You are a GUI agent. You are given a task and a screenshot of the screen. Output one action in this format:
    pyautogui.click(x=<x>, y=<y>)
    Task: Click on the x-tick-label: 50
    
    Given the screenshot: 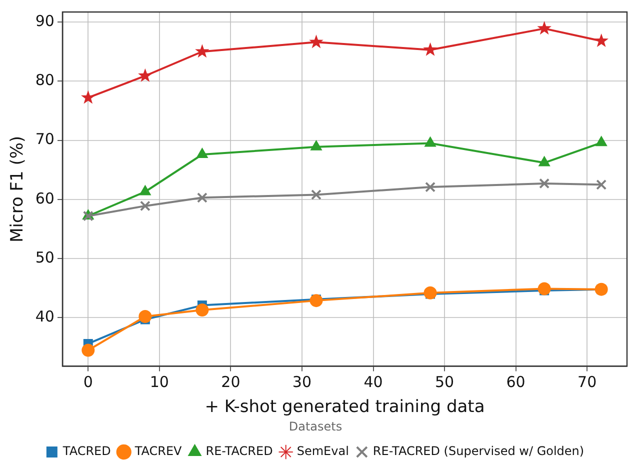 What is the action you would take?
    pyautogui.click(x=444, y=382)
    